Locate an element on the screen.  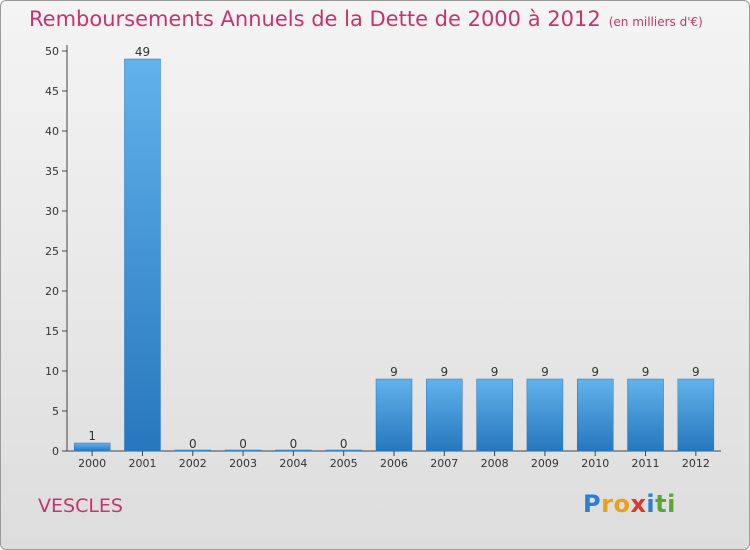
y-tick-label: 15 is located at coordinates (52, 331).